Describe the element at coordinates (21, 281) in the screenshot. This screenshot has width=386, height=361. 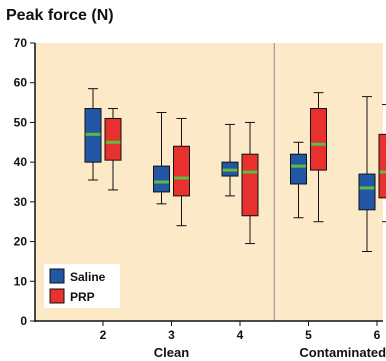
I see `y-tick-label: 10` at that location.